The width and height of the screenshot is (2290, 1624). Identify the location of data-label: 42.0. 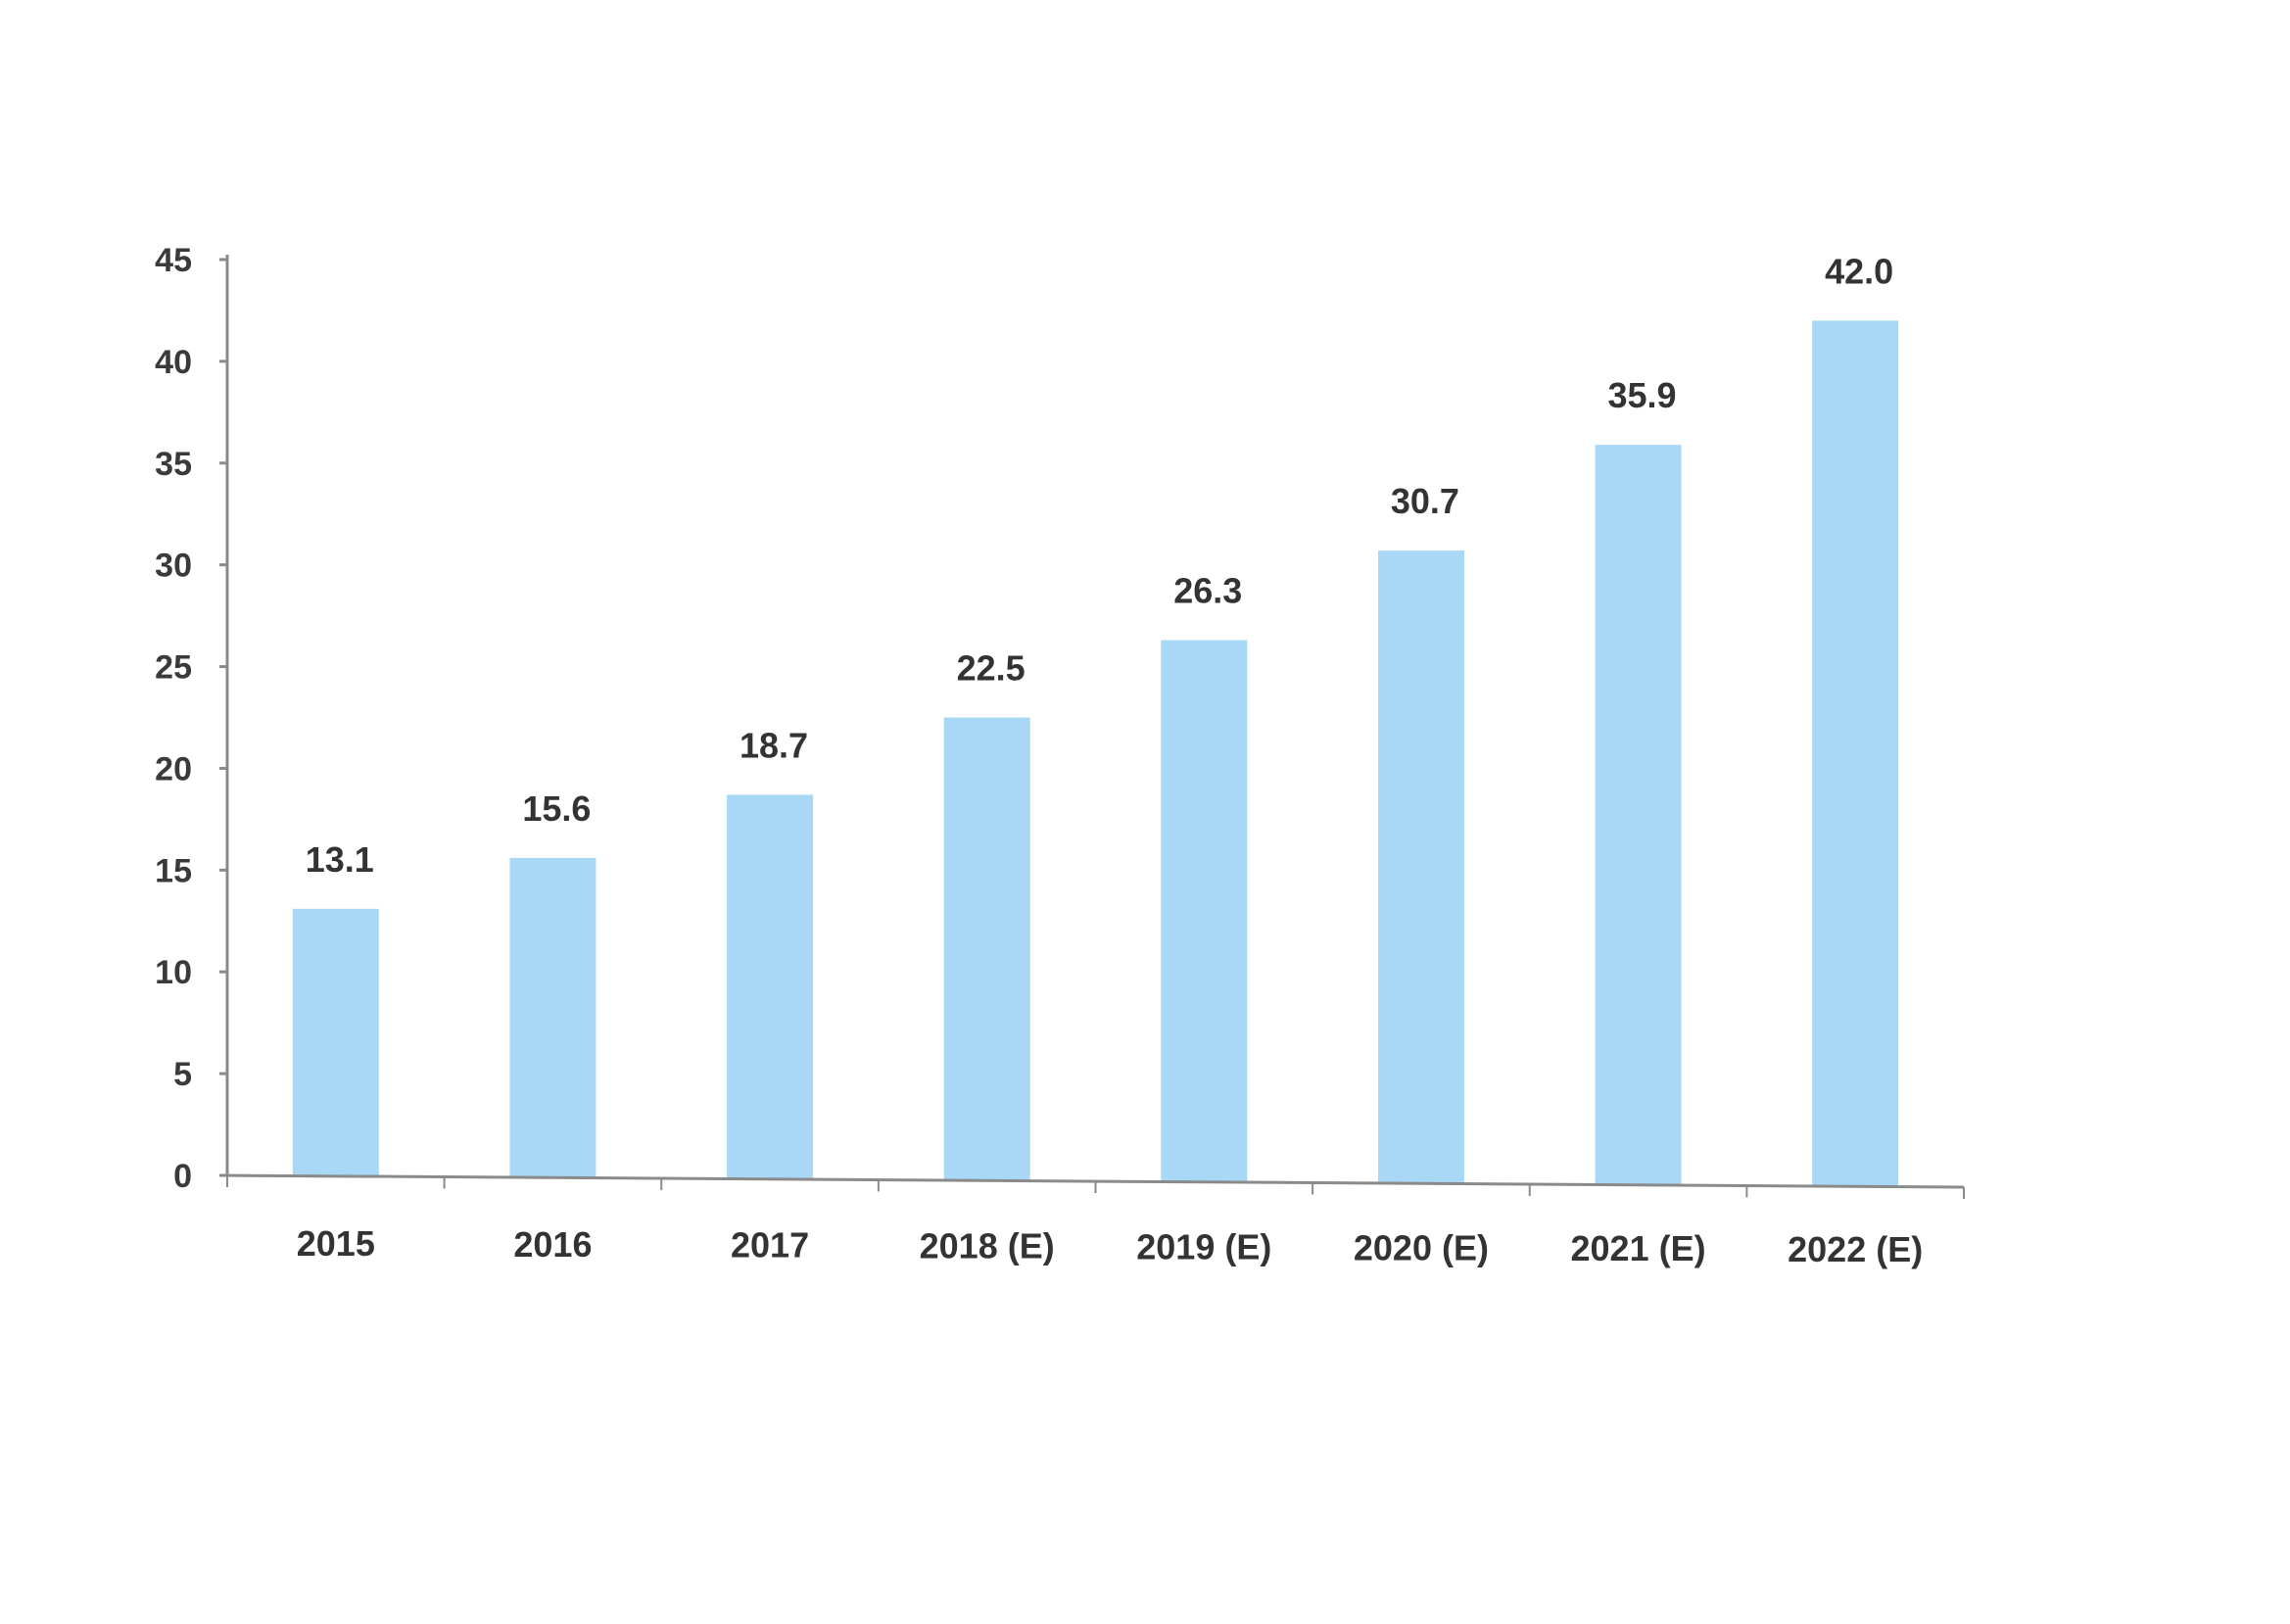
(1859, 271).